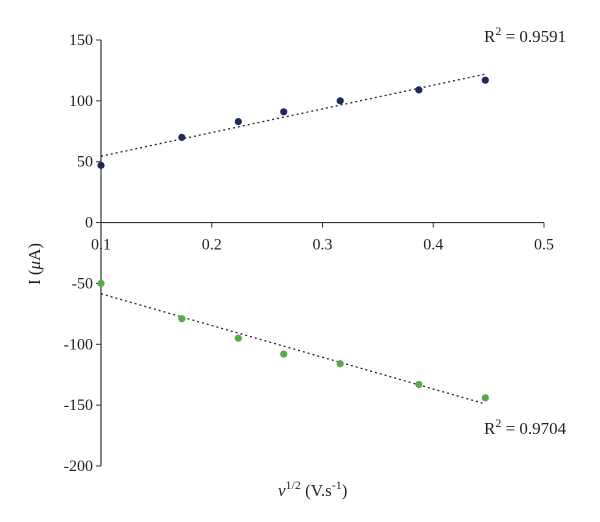 Image resolution: width=600 pixels, height=522 pixels. I want to click on y-tick-label: -200, so click(78, 466).